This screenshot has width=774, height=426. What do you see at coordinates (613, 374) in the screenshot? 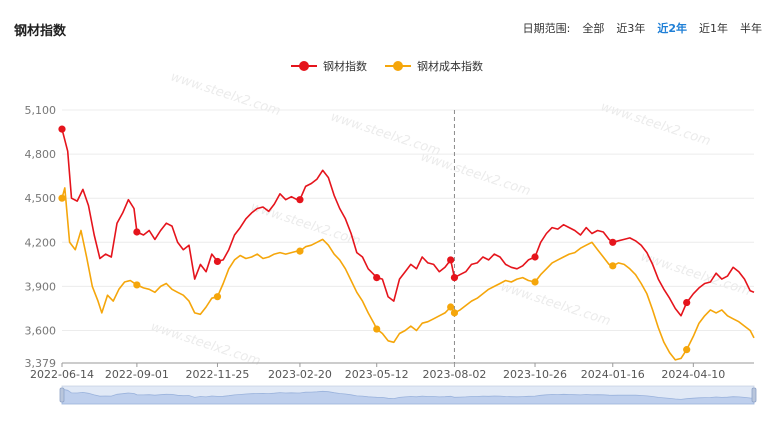
I see `x-tick-label: 2024-01-16` at bounding box center [613, 374].